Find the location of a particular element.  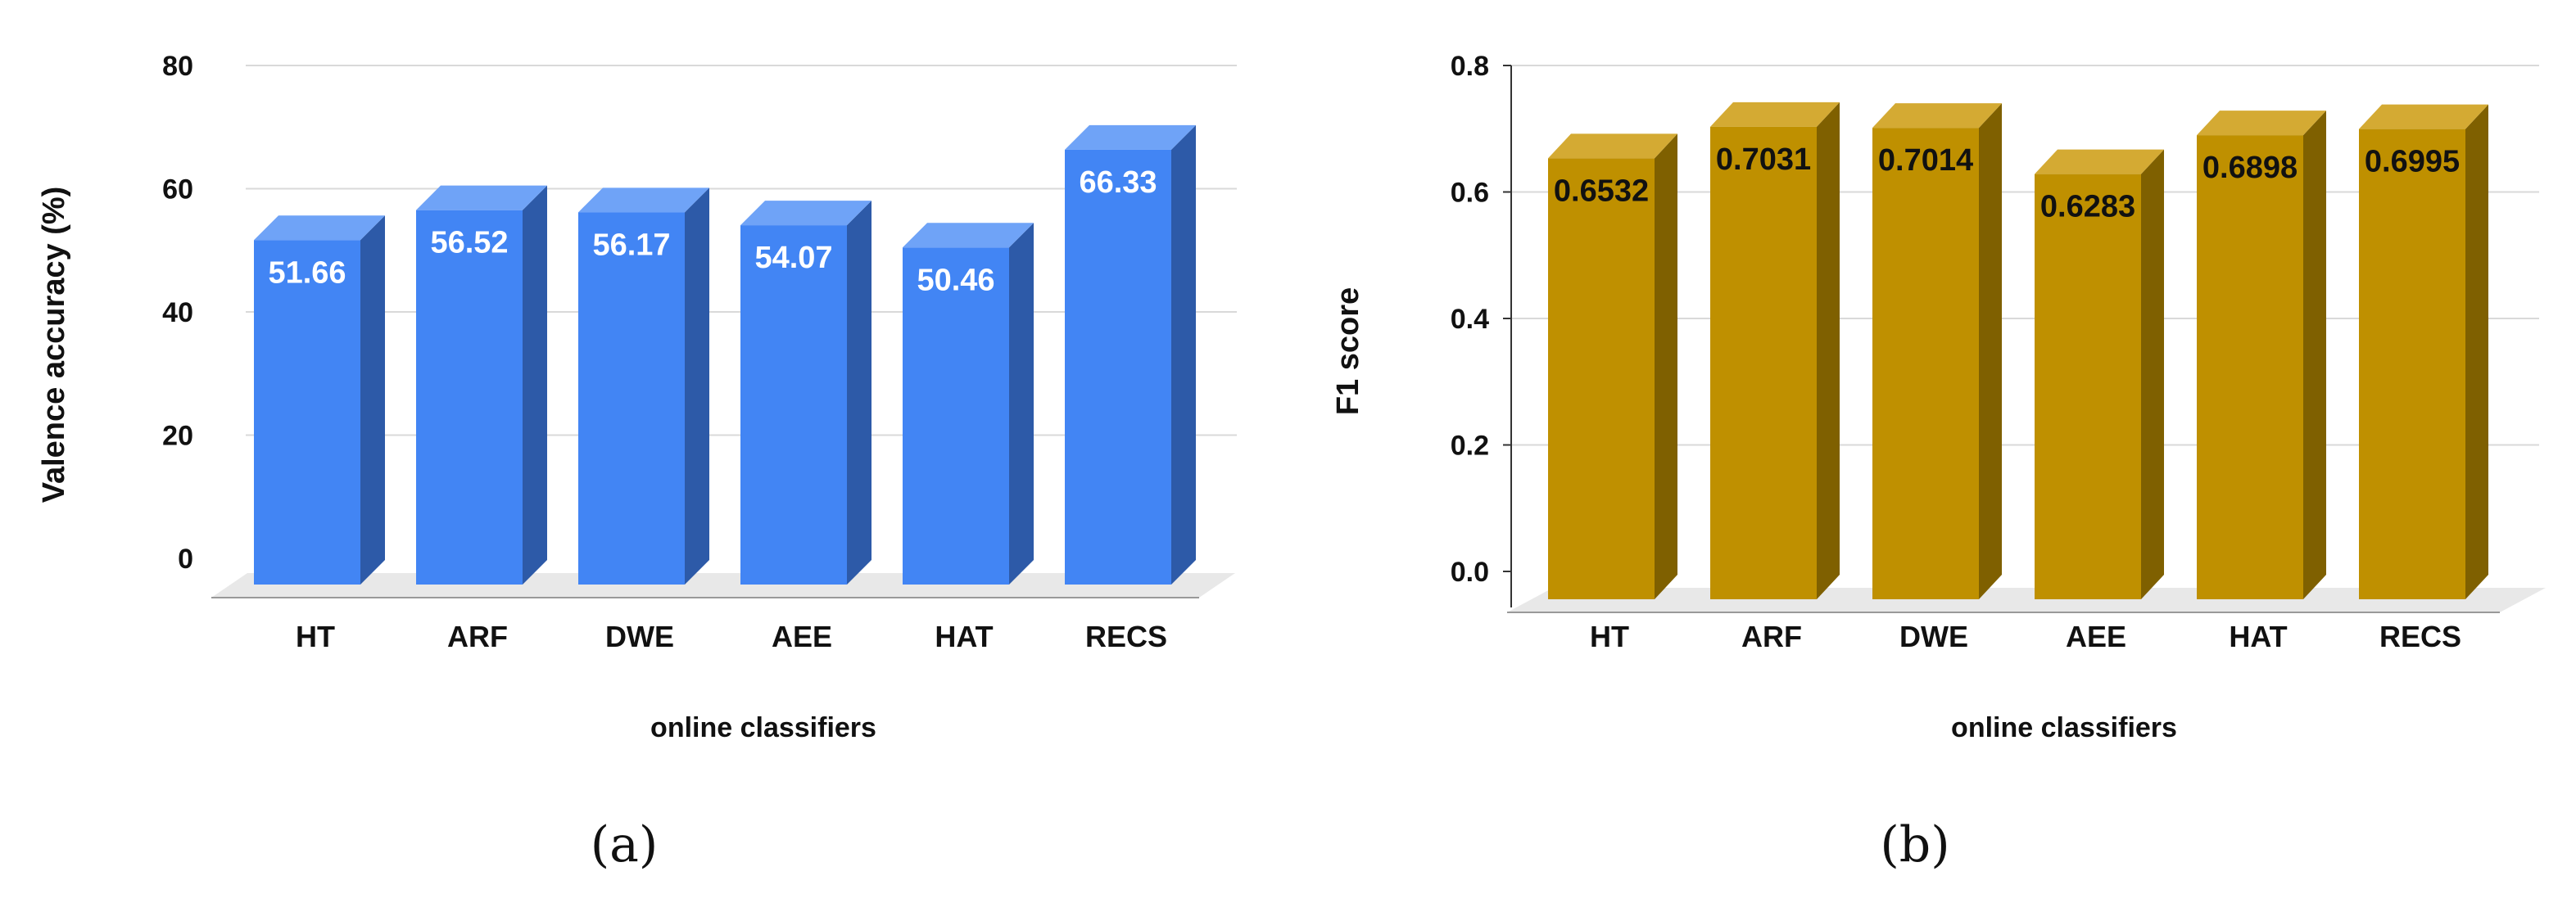

bar-value-label: 51.66 is located at coordinates (307, 272).